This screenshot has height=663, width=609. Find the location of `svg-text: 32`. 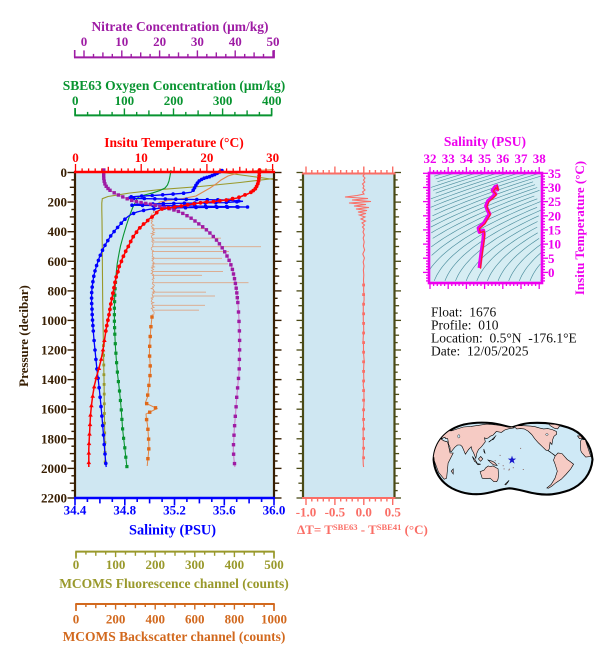

svg-text: 32 is located at coordinates (430, 158).